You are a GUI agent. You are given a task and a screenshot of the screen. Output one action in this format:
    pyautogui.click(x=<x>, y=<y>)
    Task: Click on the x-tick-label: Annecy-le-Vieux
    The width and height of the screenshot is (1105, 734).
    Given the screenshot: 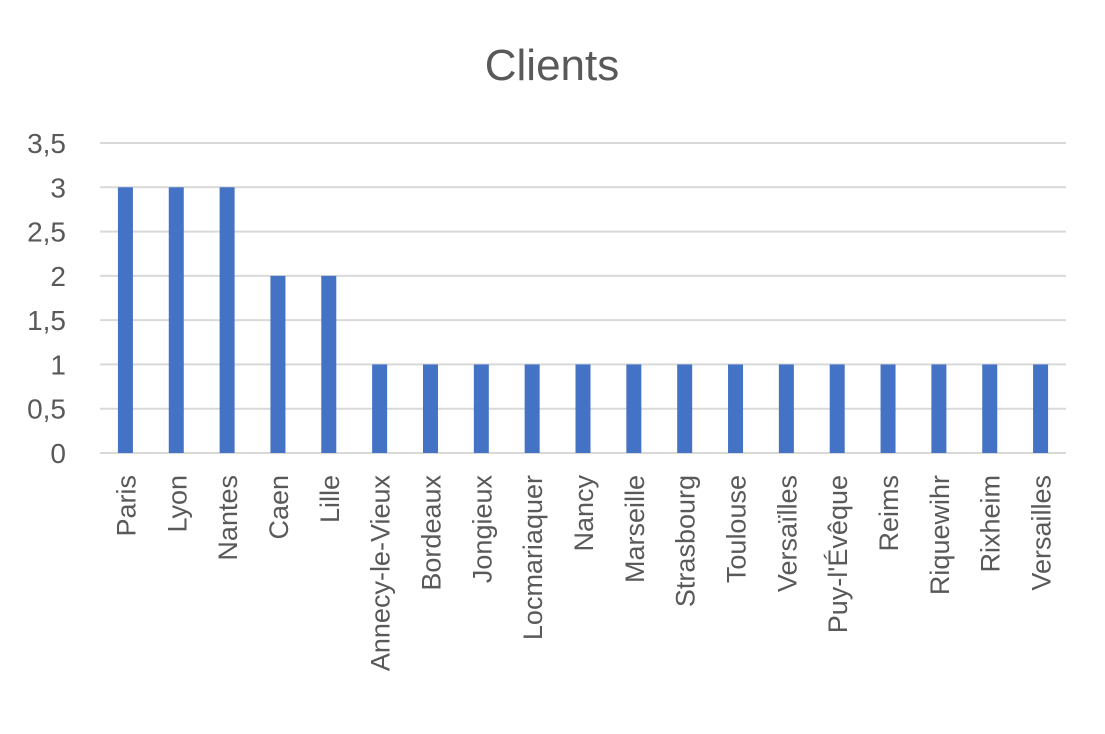 What is the action you would take?
    pyautogui.click(x=381, y=573)
    